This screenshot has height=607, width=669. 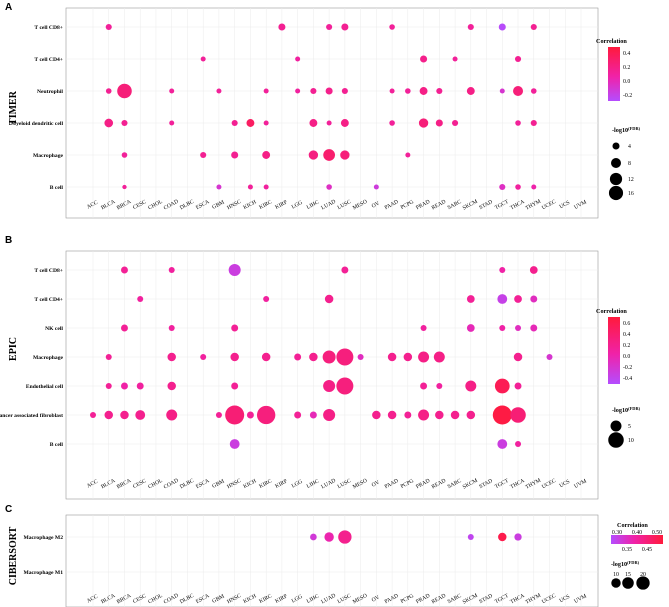 I want to click on colorbar-tick-label: 0.6, so click(x=626, y=324).